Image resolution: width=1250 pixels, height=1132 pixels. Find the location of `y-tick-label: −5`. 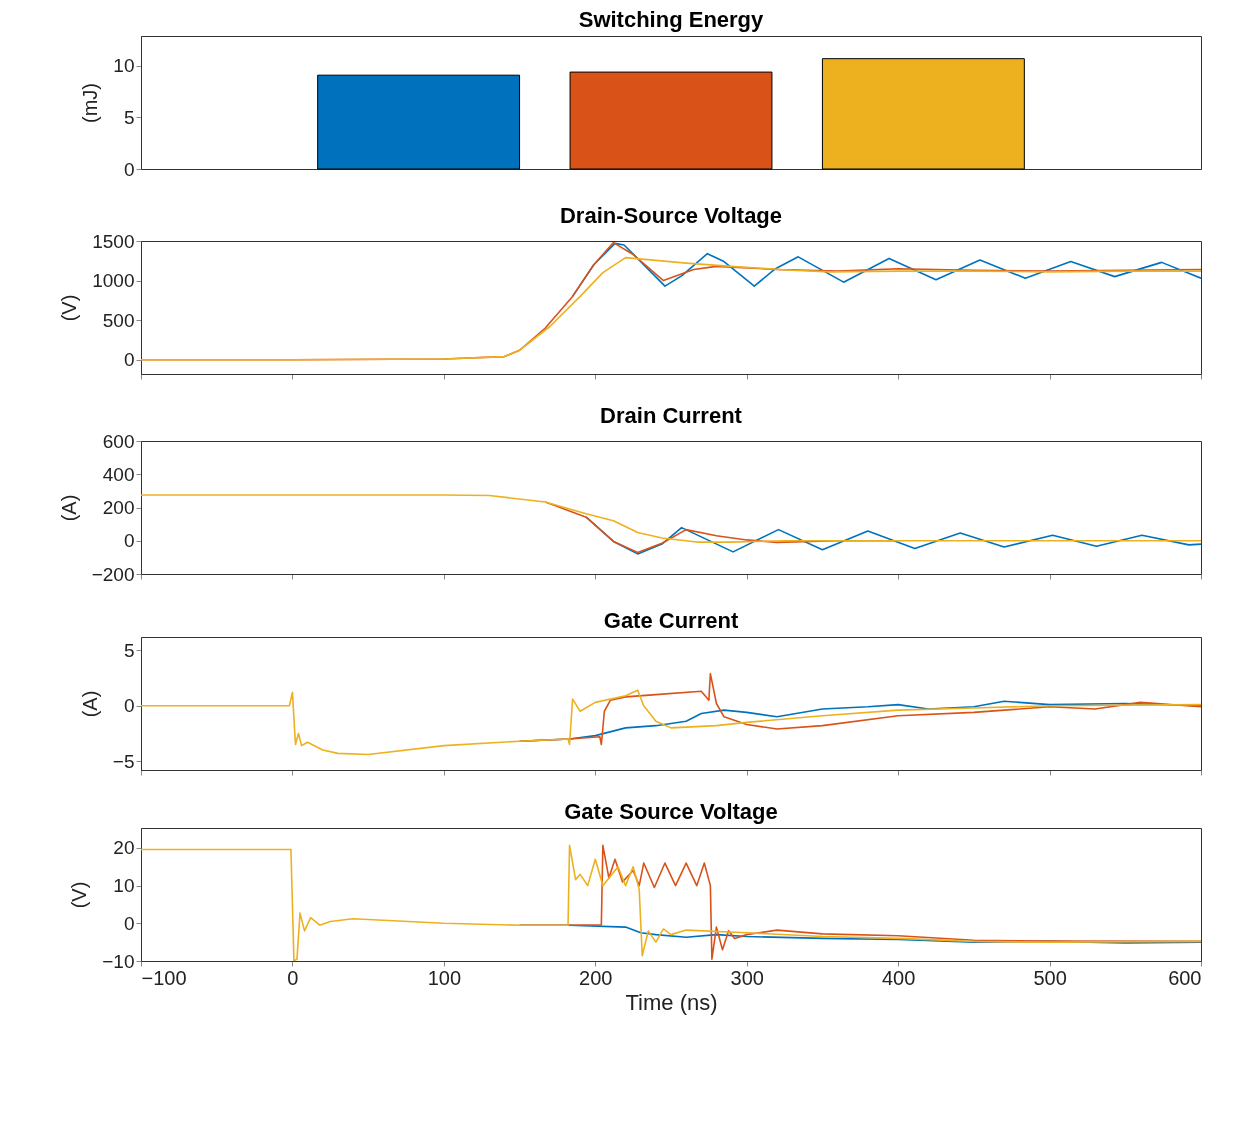

y-tick-label: −5 is located at coordinates (123, 761).